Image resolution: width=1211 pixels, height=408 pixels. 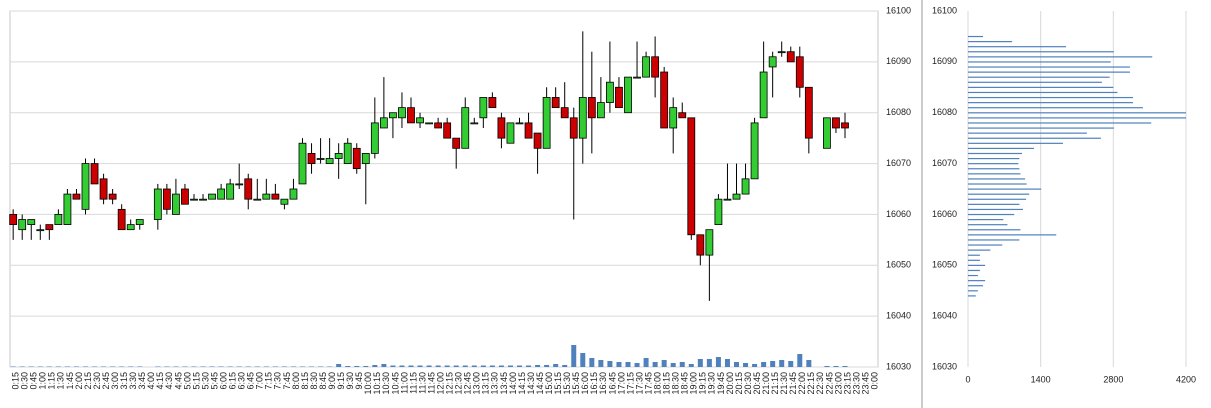 I want to click on x-tick-label: 1:45, so click(x=70, y=381).